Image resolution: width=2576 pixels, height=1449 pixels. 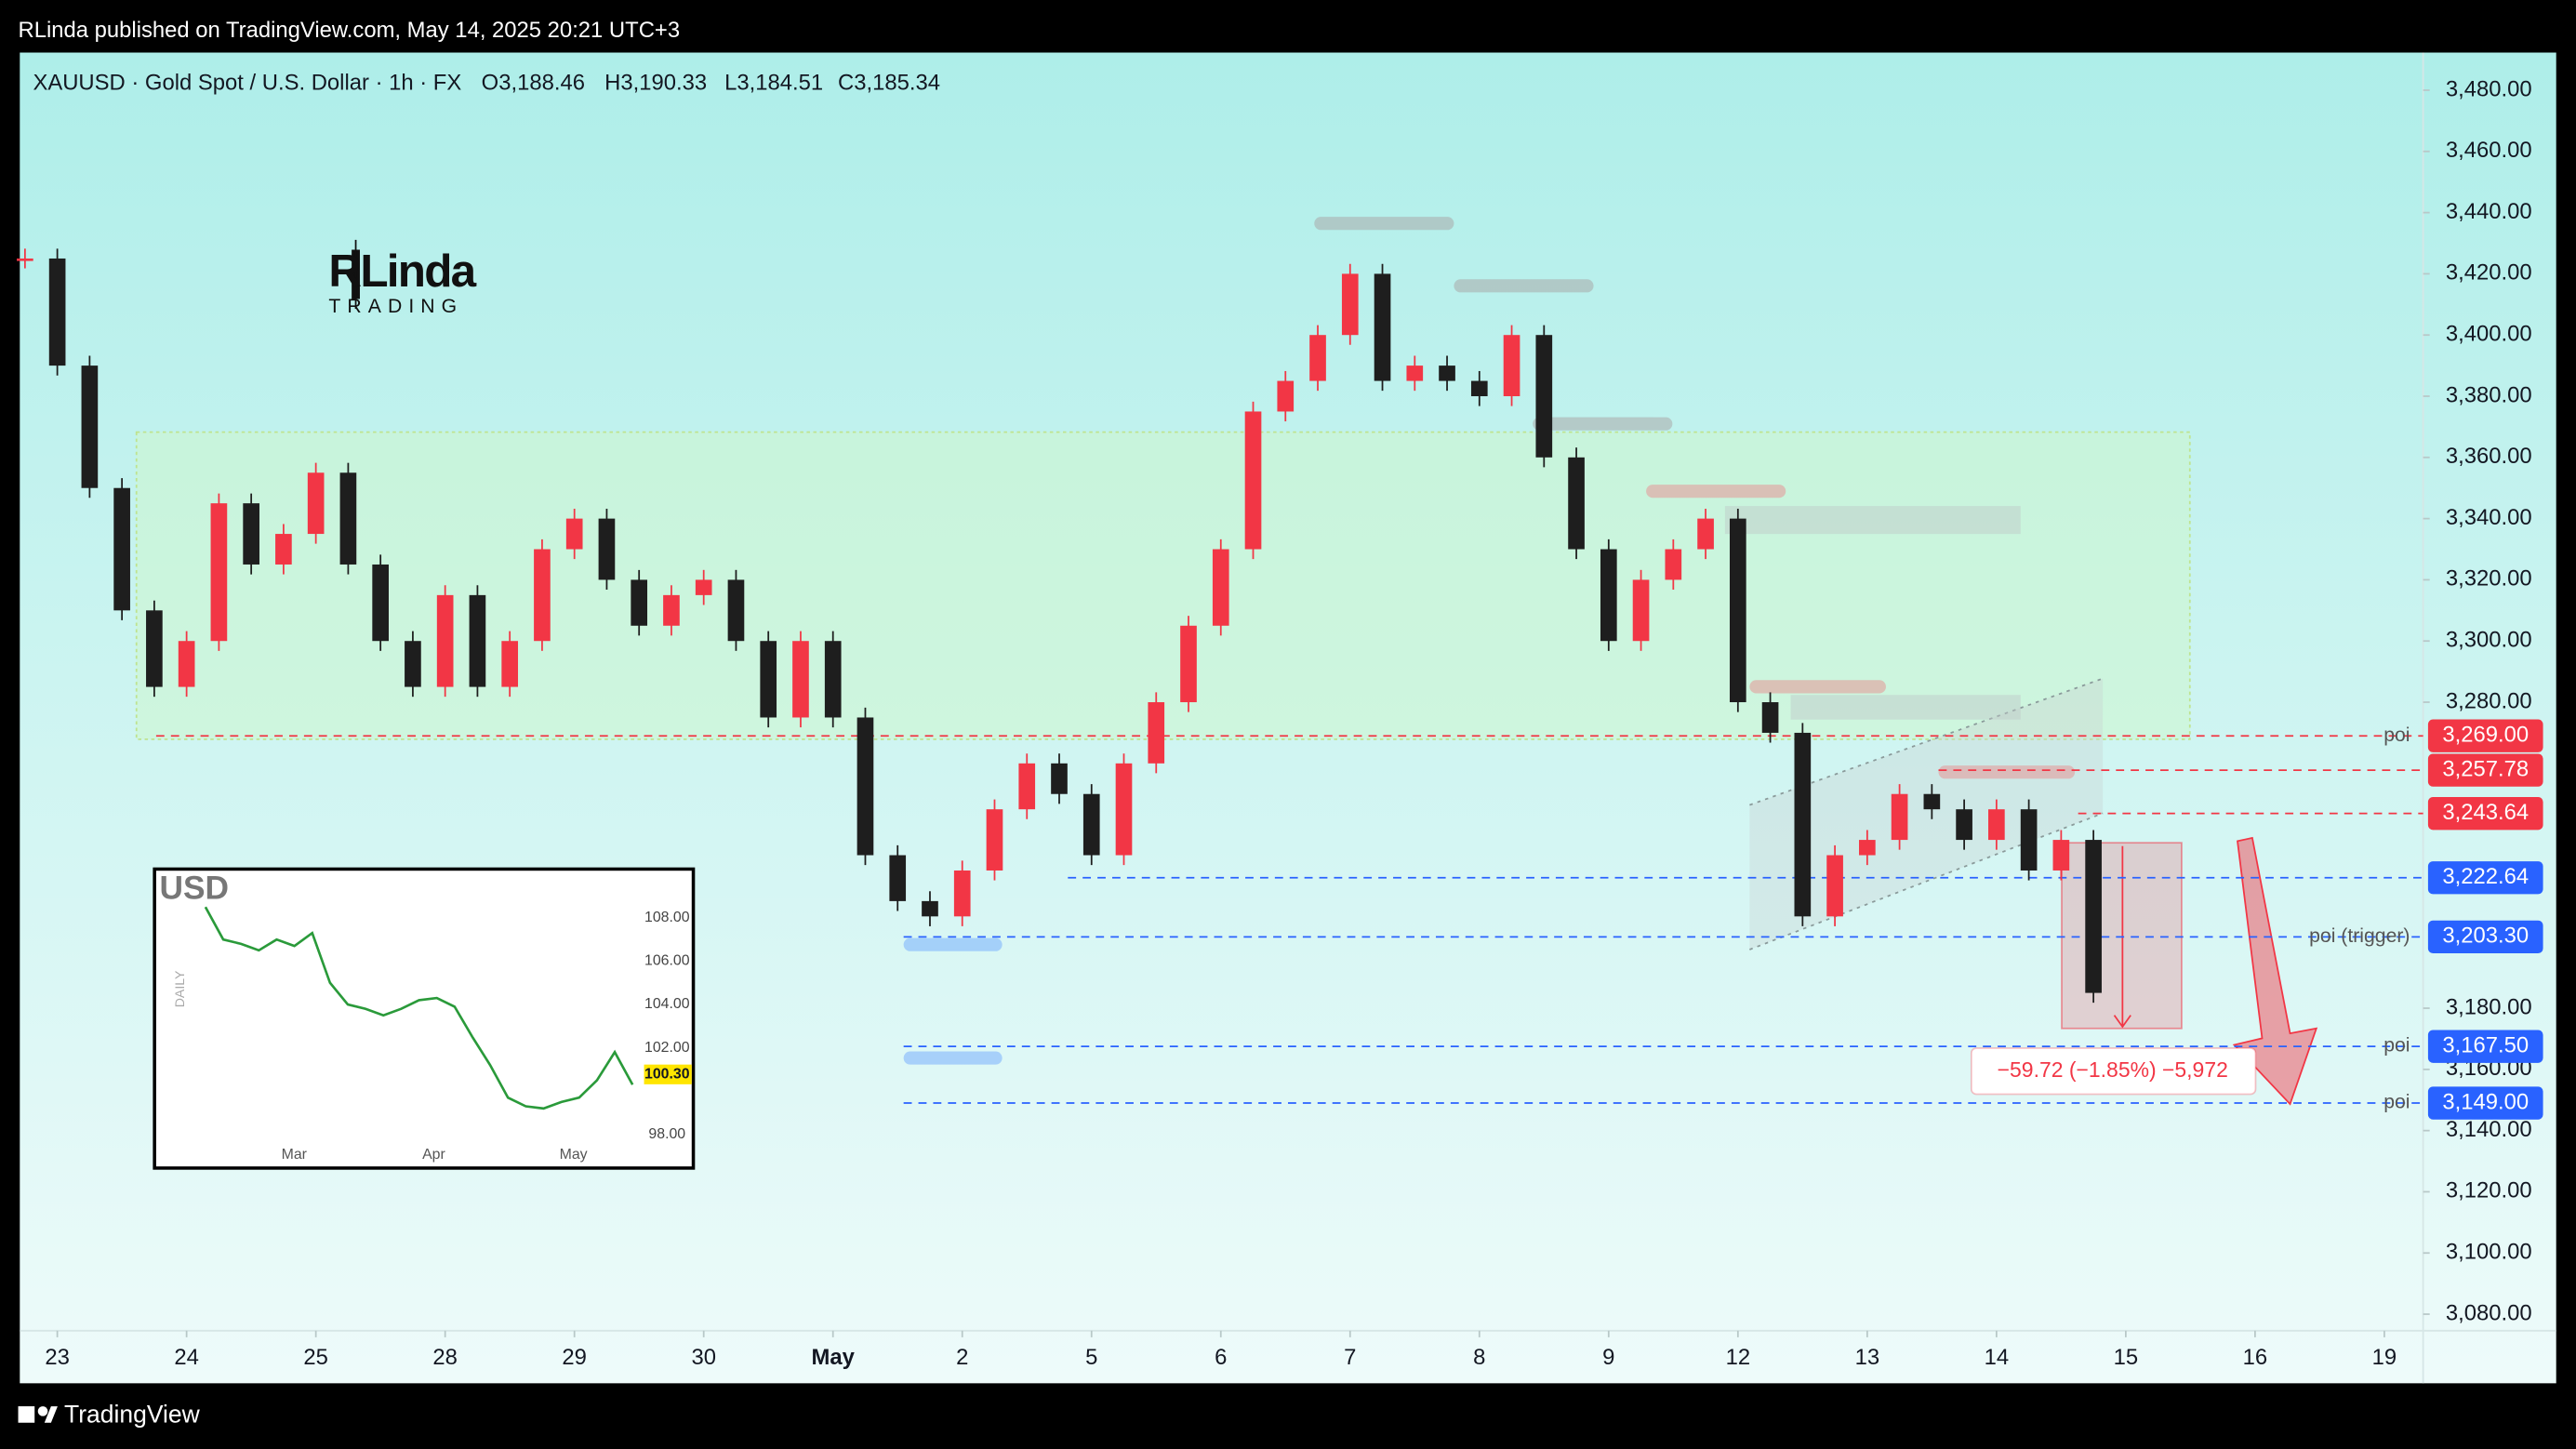 What do you see at coordinates (2489, 334) in the screenshot?
I see `y-tick-label: 3,400.00` at bounding box center [2489, 334].